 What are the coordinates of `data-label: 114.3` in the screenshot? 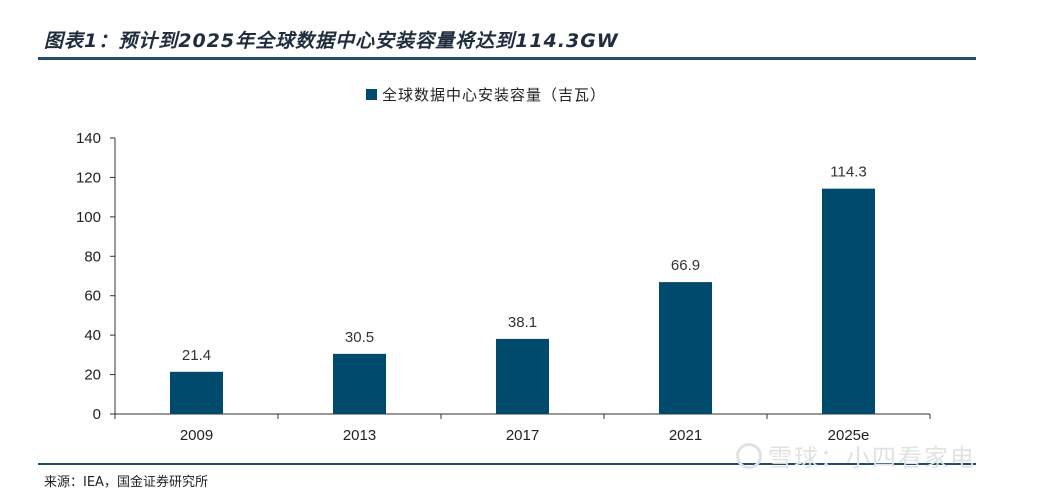 It's located at (848, 172).